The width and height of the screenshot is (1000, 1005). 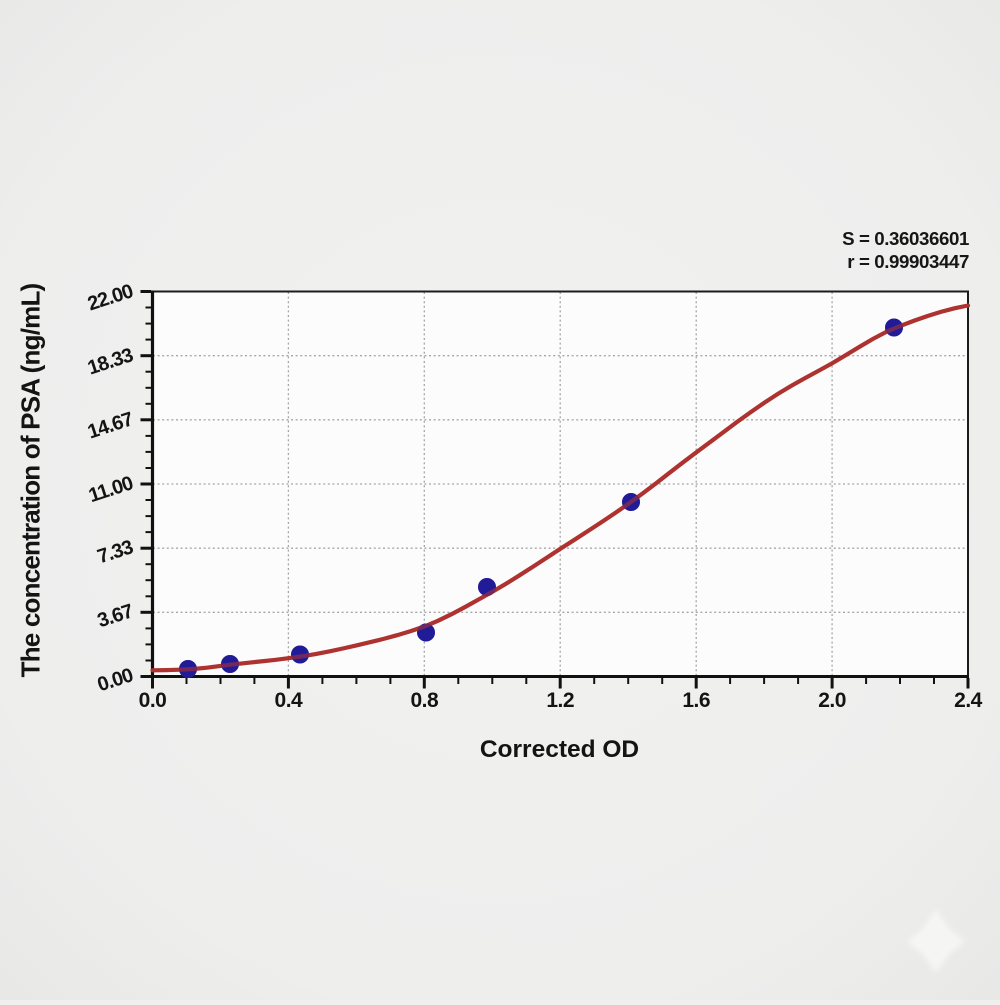 What do you see at coordinates (905, 238) in the screenshot?
I see `svg-text: S = 0.36036601` at bounding box center [905, 238].